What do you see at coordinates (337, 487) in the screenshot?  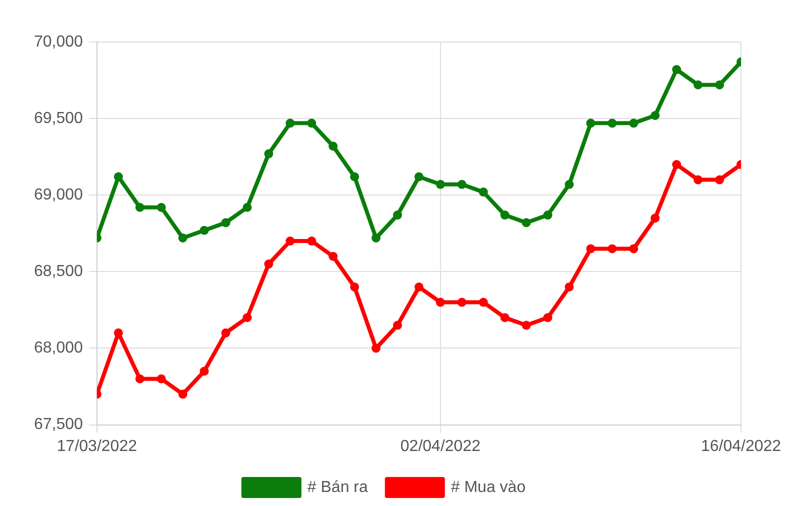 I see `legend-label: # Bán ra` at bounding box center [337, 487].